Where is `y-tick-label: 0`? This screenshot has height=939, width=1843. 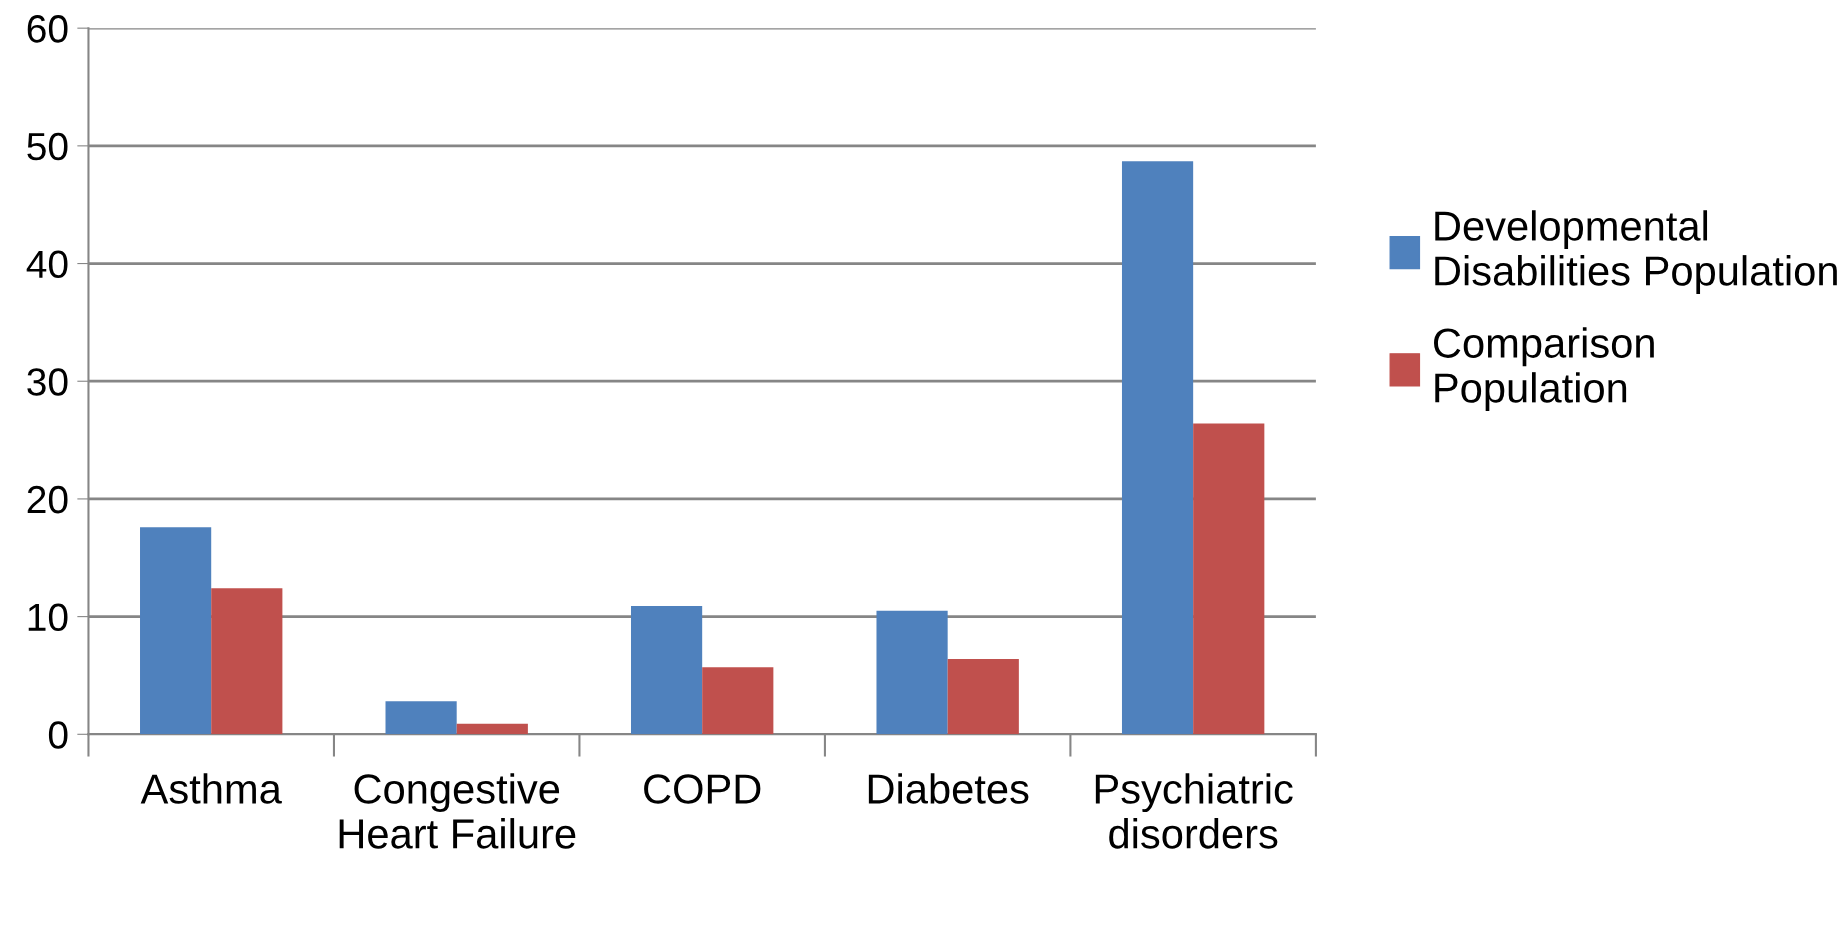
y-tick-label: 0 is located at coordinates (58, 735).